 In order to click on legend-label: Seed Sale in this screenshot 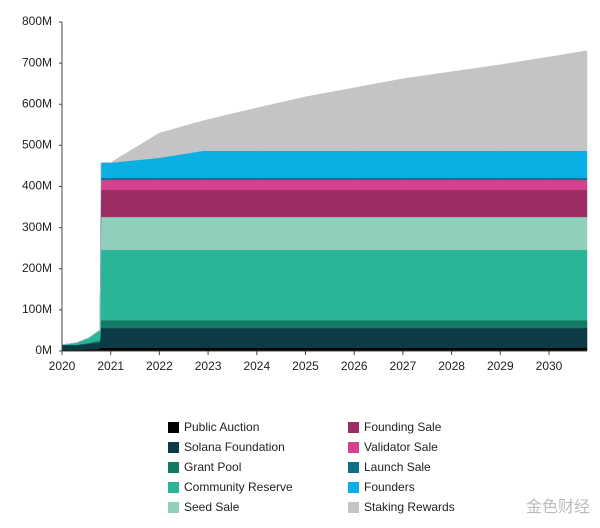, I will do `click(212, 507)`.